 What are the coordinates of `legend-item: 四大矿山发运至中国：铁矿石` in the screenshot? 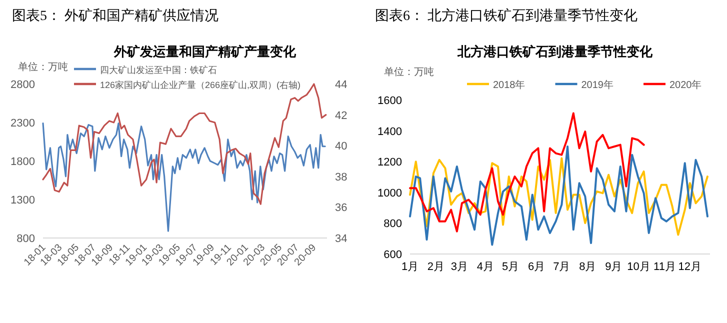 It's located at (145, 70).